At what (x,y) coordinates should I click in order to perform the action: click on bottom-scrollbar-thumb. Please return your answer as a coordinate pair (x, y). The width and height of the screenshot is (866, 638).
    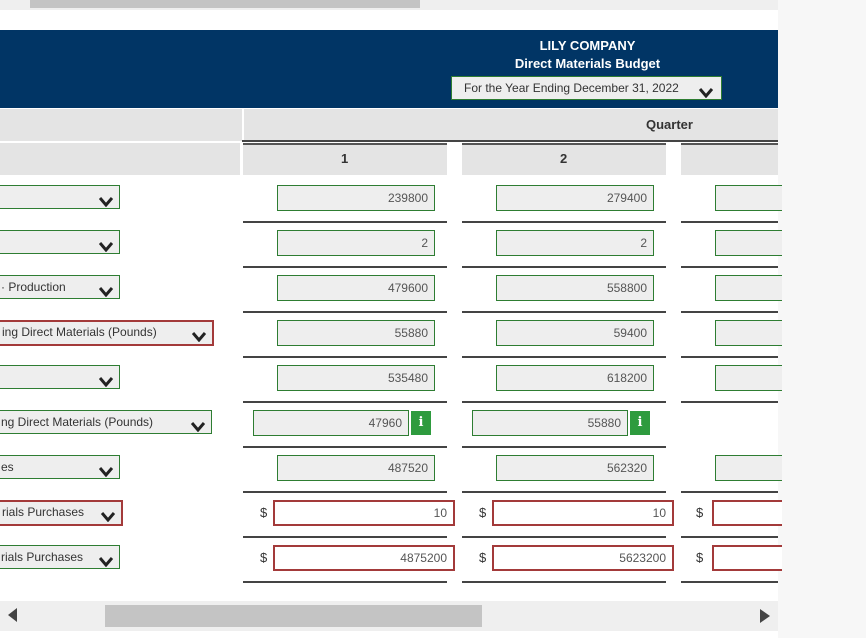
    Looking at the image, I should click on (293, 616).